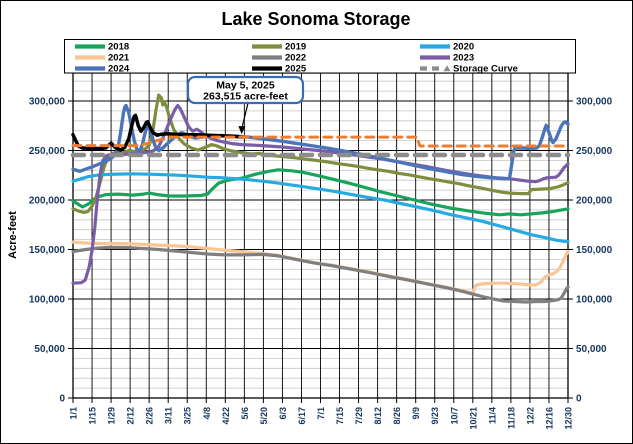 This screenshot has height=444, width=633. I want to click on legend-label: 2022, so click(295, 58).